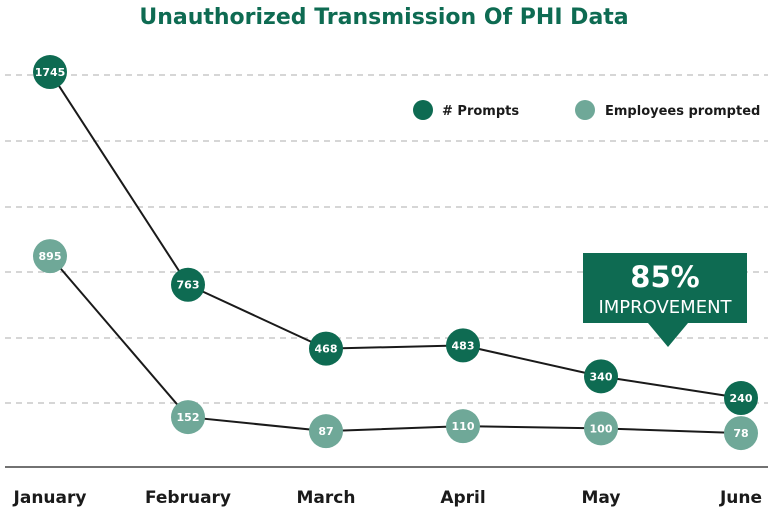  I want to click on data-label: 895, so click(50, 256).